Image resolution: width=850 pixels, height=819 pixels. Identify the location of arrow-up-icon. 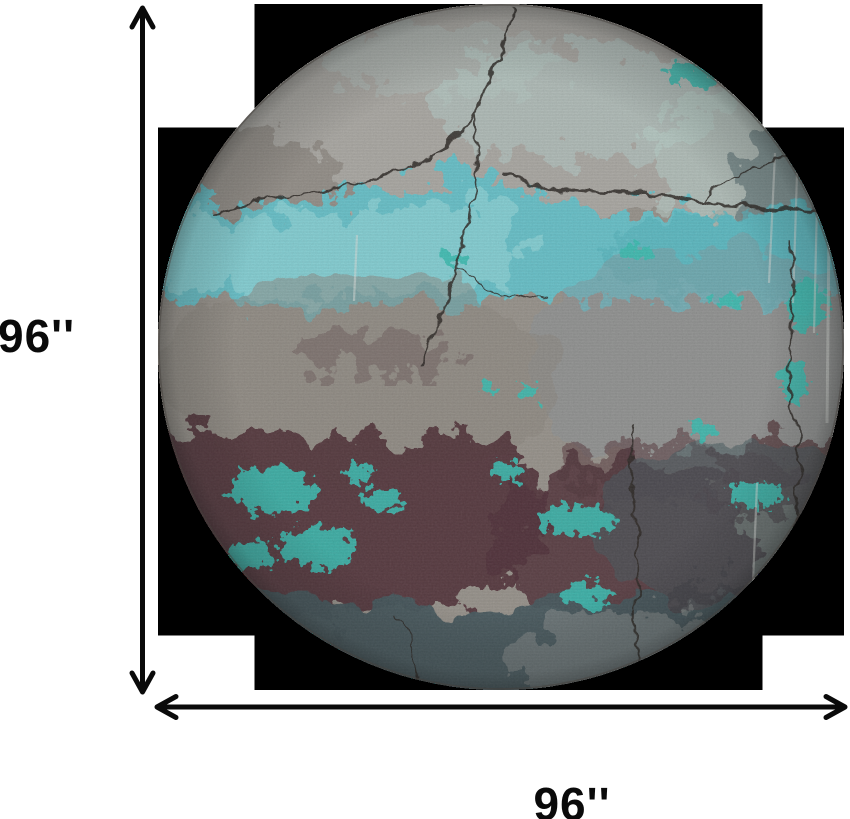
(142, 17).